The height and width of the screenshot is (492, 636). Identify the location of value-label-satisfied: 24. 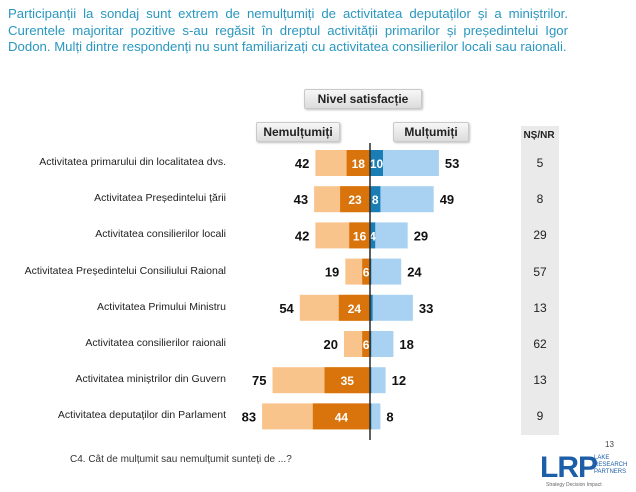
(414, 272).